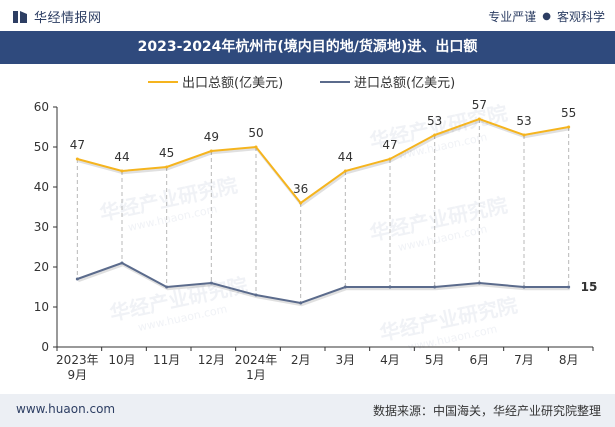  Describe the element at coordinates (589, 287) in the screenshot. I see `data-label-1-11: 15` at that location.